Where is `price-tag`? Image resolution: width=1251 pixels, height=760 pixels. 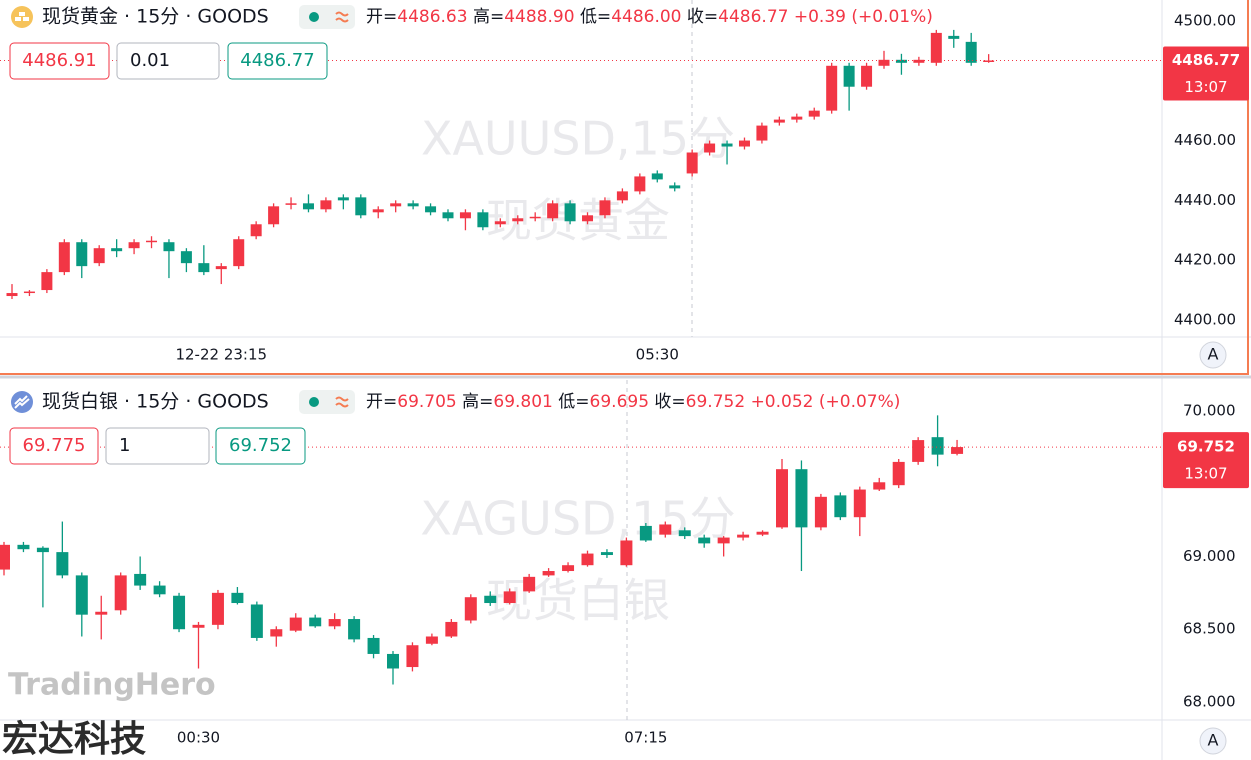
price-tag is located at coordinates (1206, 73).